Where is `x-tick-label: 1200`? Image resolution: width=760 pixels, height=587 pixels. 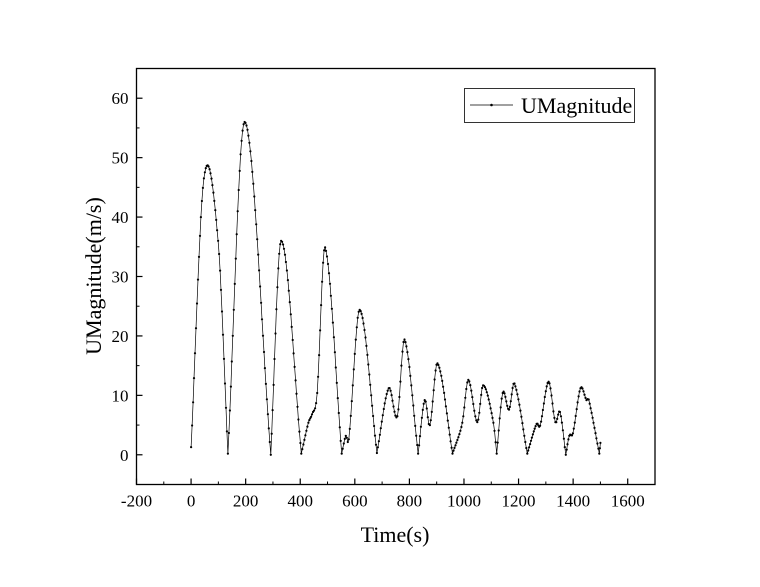 x-tick-label: 1200 is located at coordinates (519, 501).